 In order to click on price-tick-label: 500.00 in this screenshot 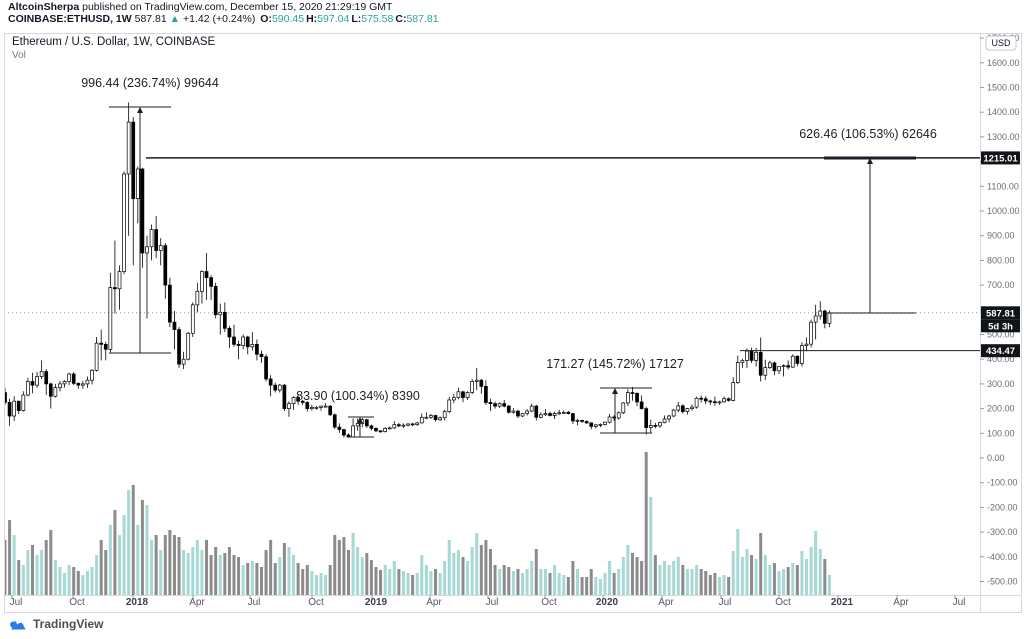, I will do `click(1001, 335)`.